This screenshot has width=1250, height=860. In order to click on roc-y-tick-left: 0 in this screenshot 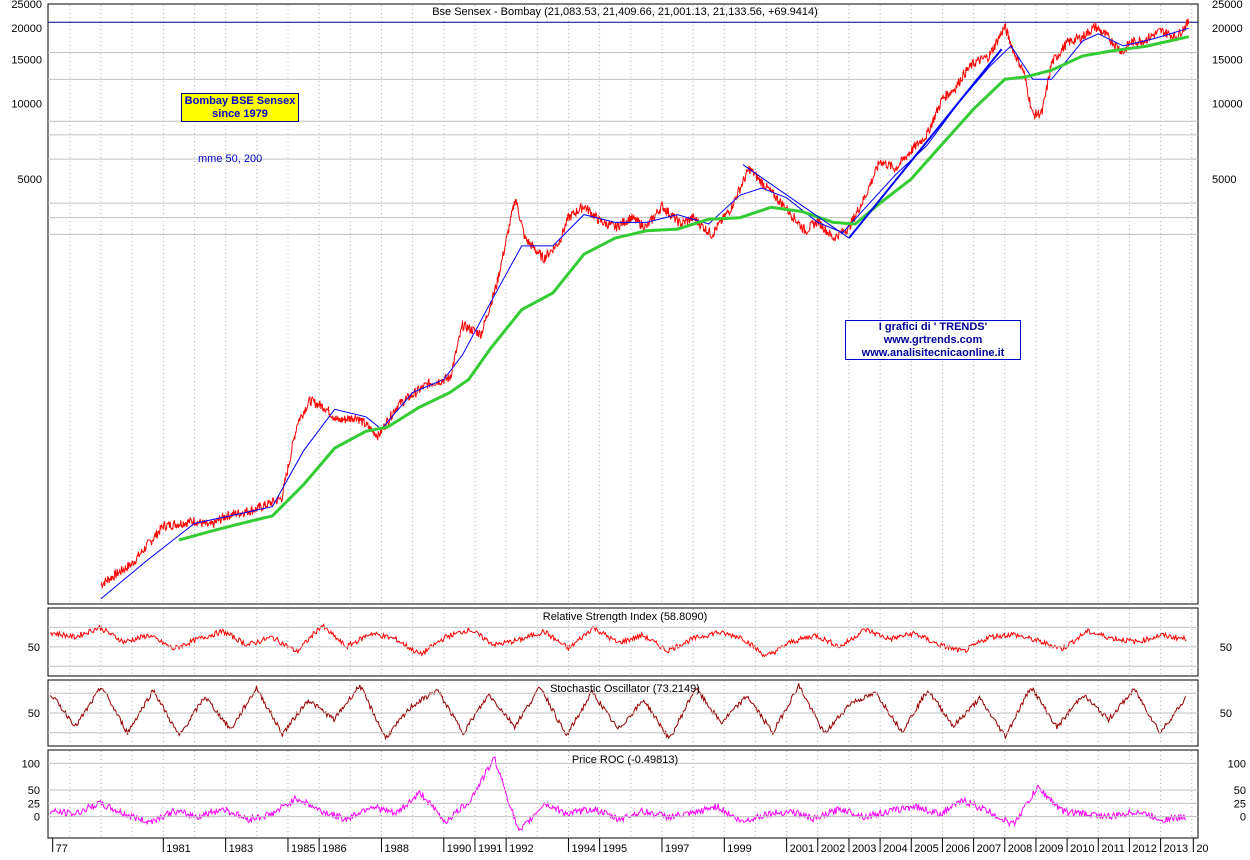, I will do `click(37, 818)`.